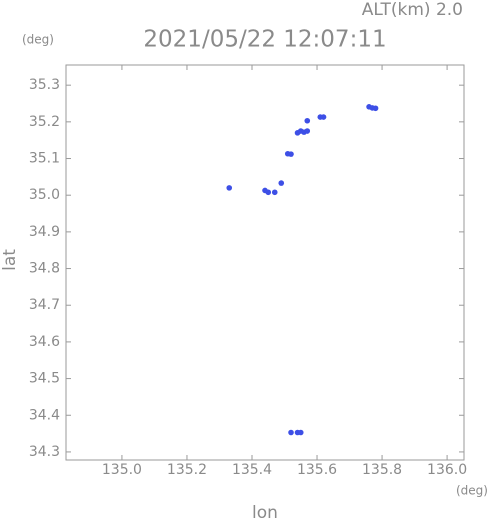 The width and height of the screenshot is (491, 521). Describe the element at coordinates (187, 470) in the screenshot. I see `x-tick-label: 135.2` at that location.